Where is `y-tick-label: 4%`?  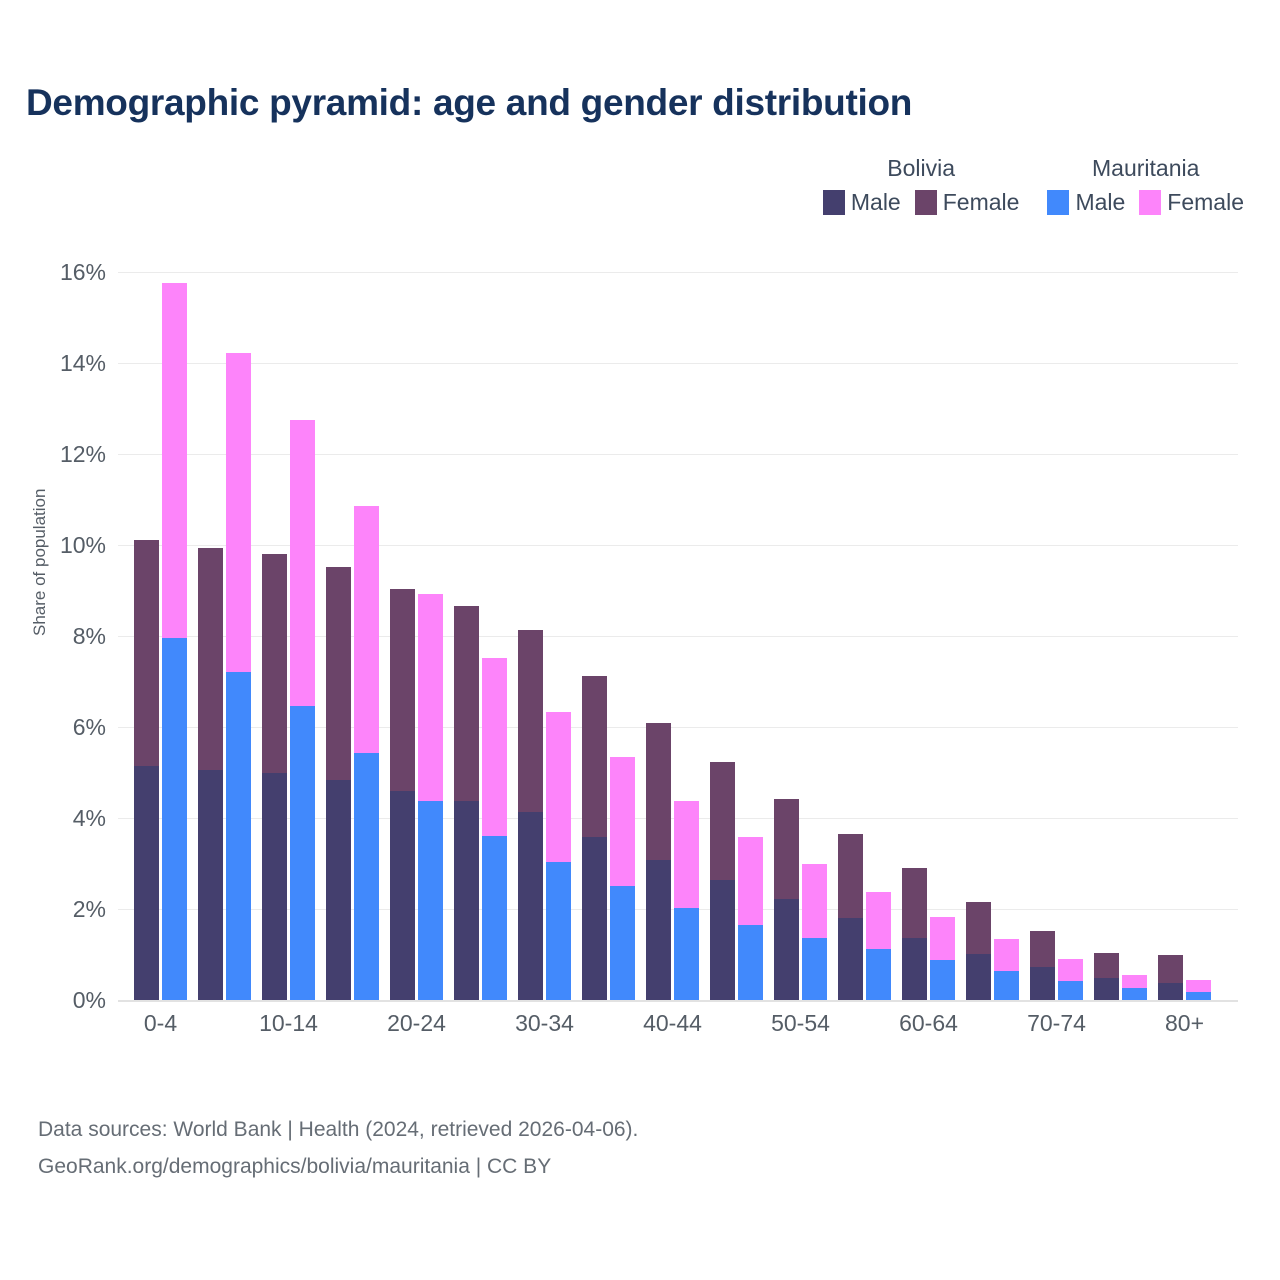 y-tick-label: 4% is located at coordinates (89, 818).